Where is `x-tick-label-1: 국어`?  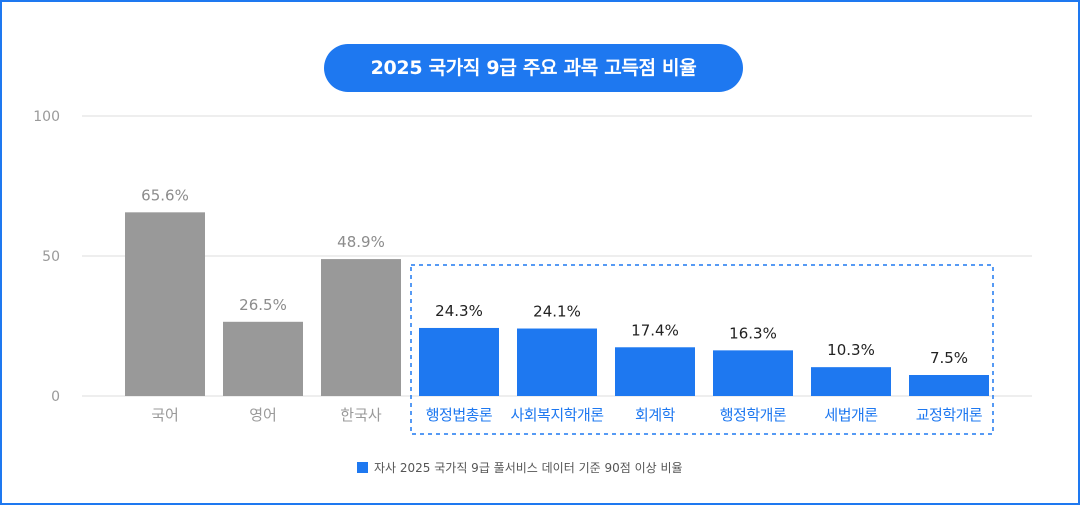 x-tick-label-1: 국어 is located at coordinates (165, 415).